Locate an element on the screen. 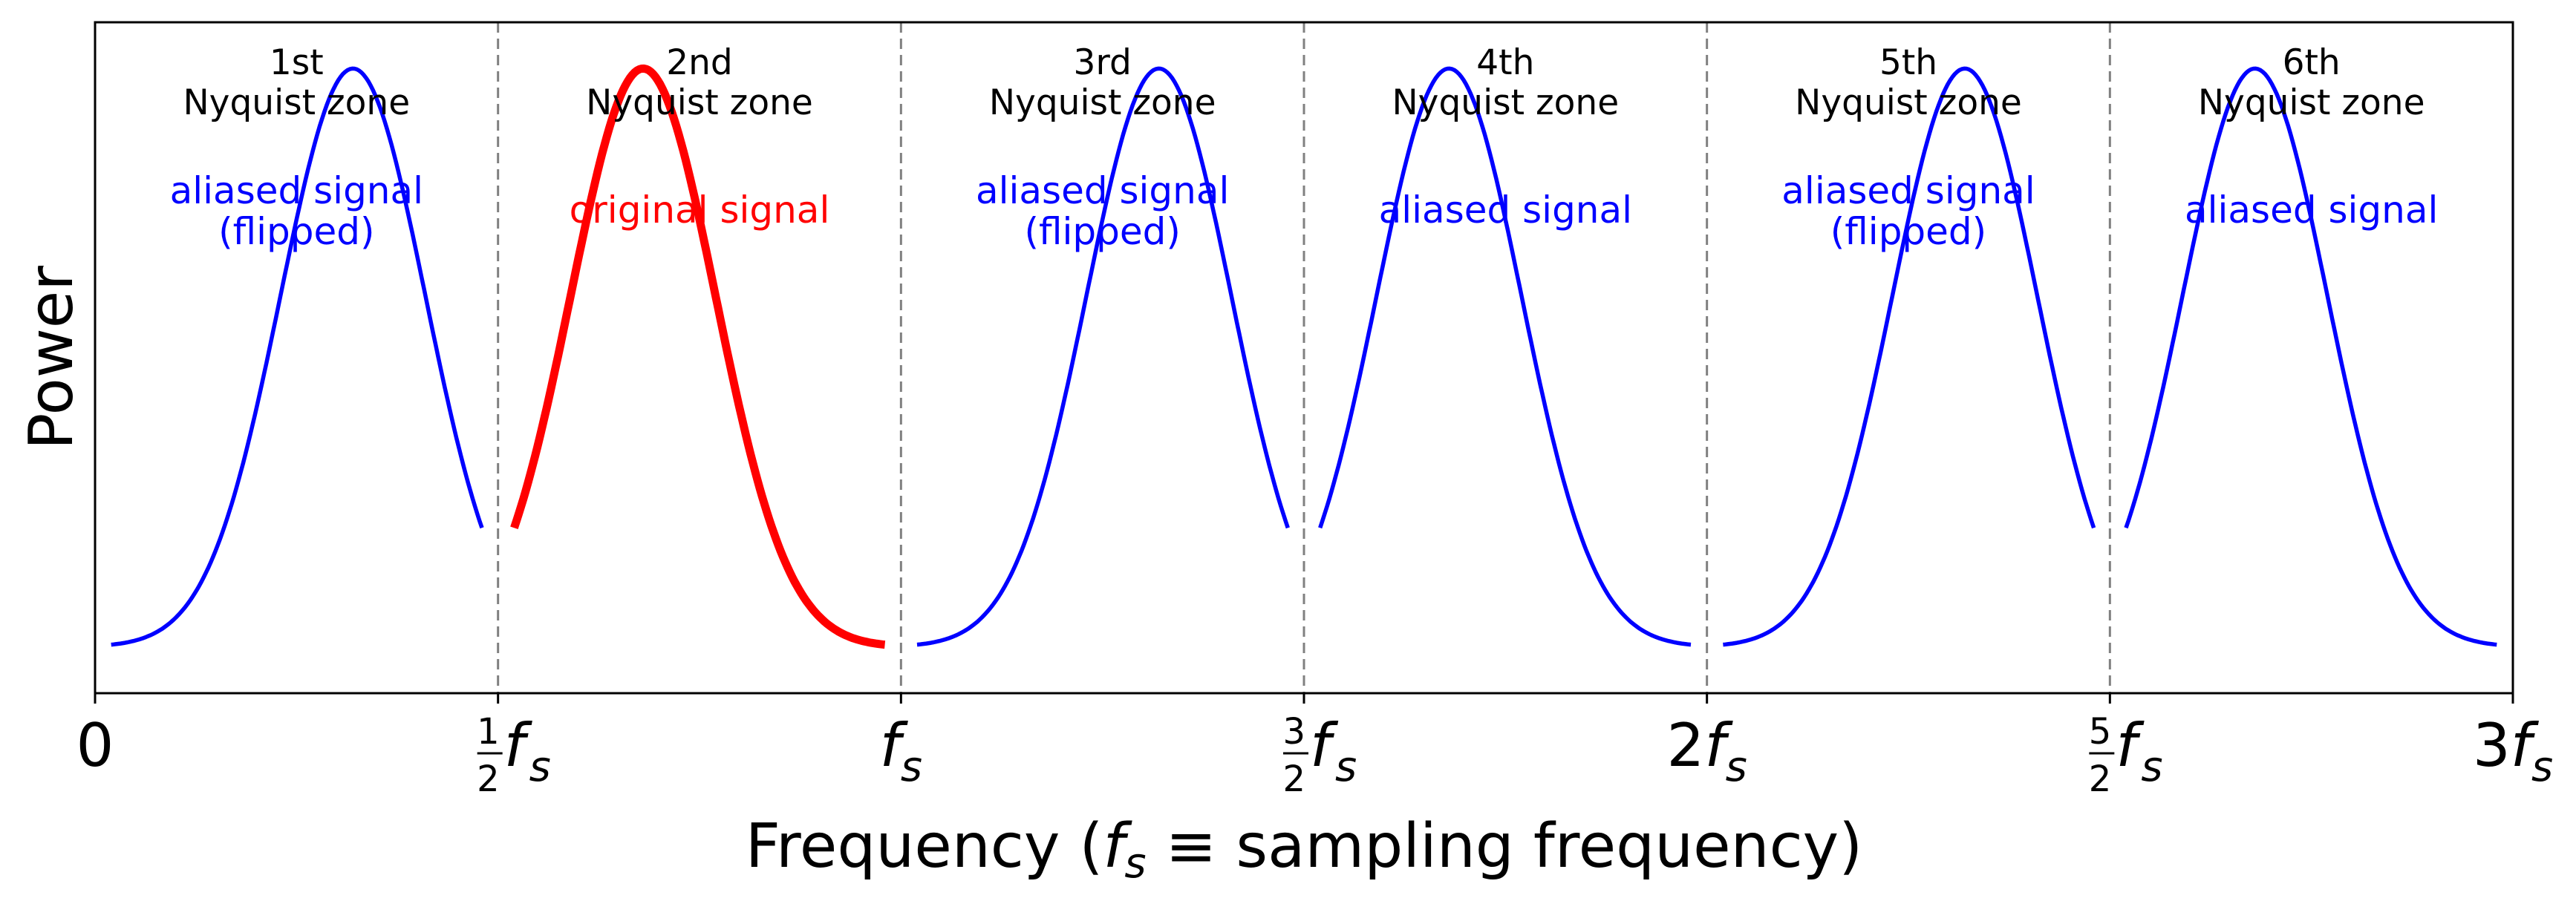 This screenshot has width=2576, height=901. zone-title-name-2: Nyquist zone is located at coordinates (699, 102).